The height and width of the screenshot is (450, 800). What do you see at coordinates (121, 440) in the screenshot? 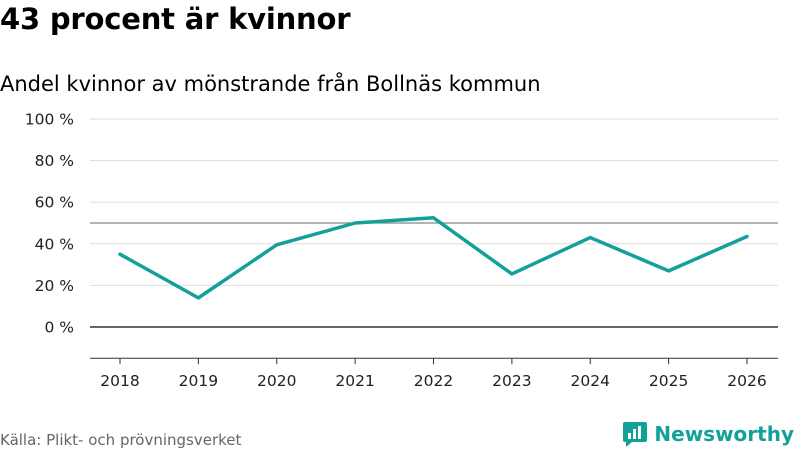
I see `source-note: Källa: Plikt- och prövningsverket` at bounding box center [121, 440].